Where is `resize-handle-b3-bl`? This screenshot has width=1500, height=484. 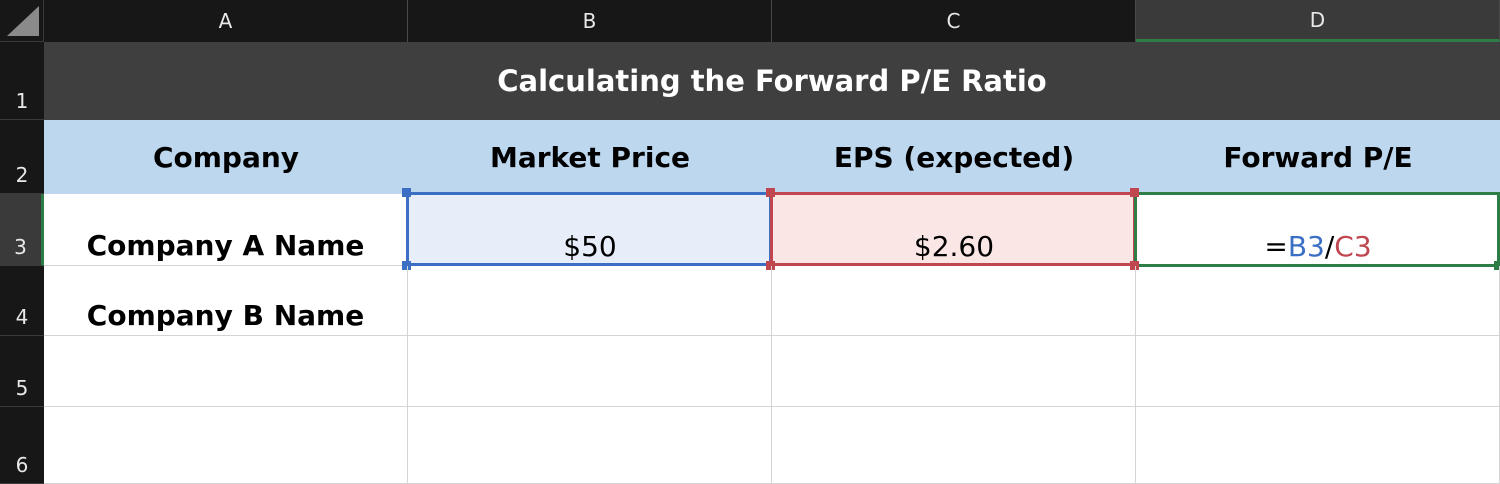
resize-handle-b3-bl is located at coordinates (406, 265).